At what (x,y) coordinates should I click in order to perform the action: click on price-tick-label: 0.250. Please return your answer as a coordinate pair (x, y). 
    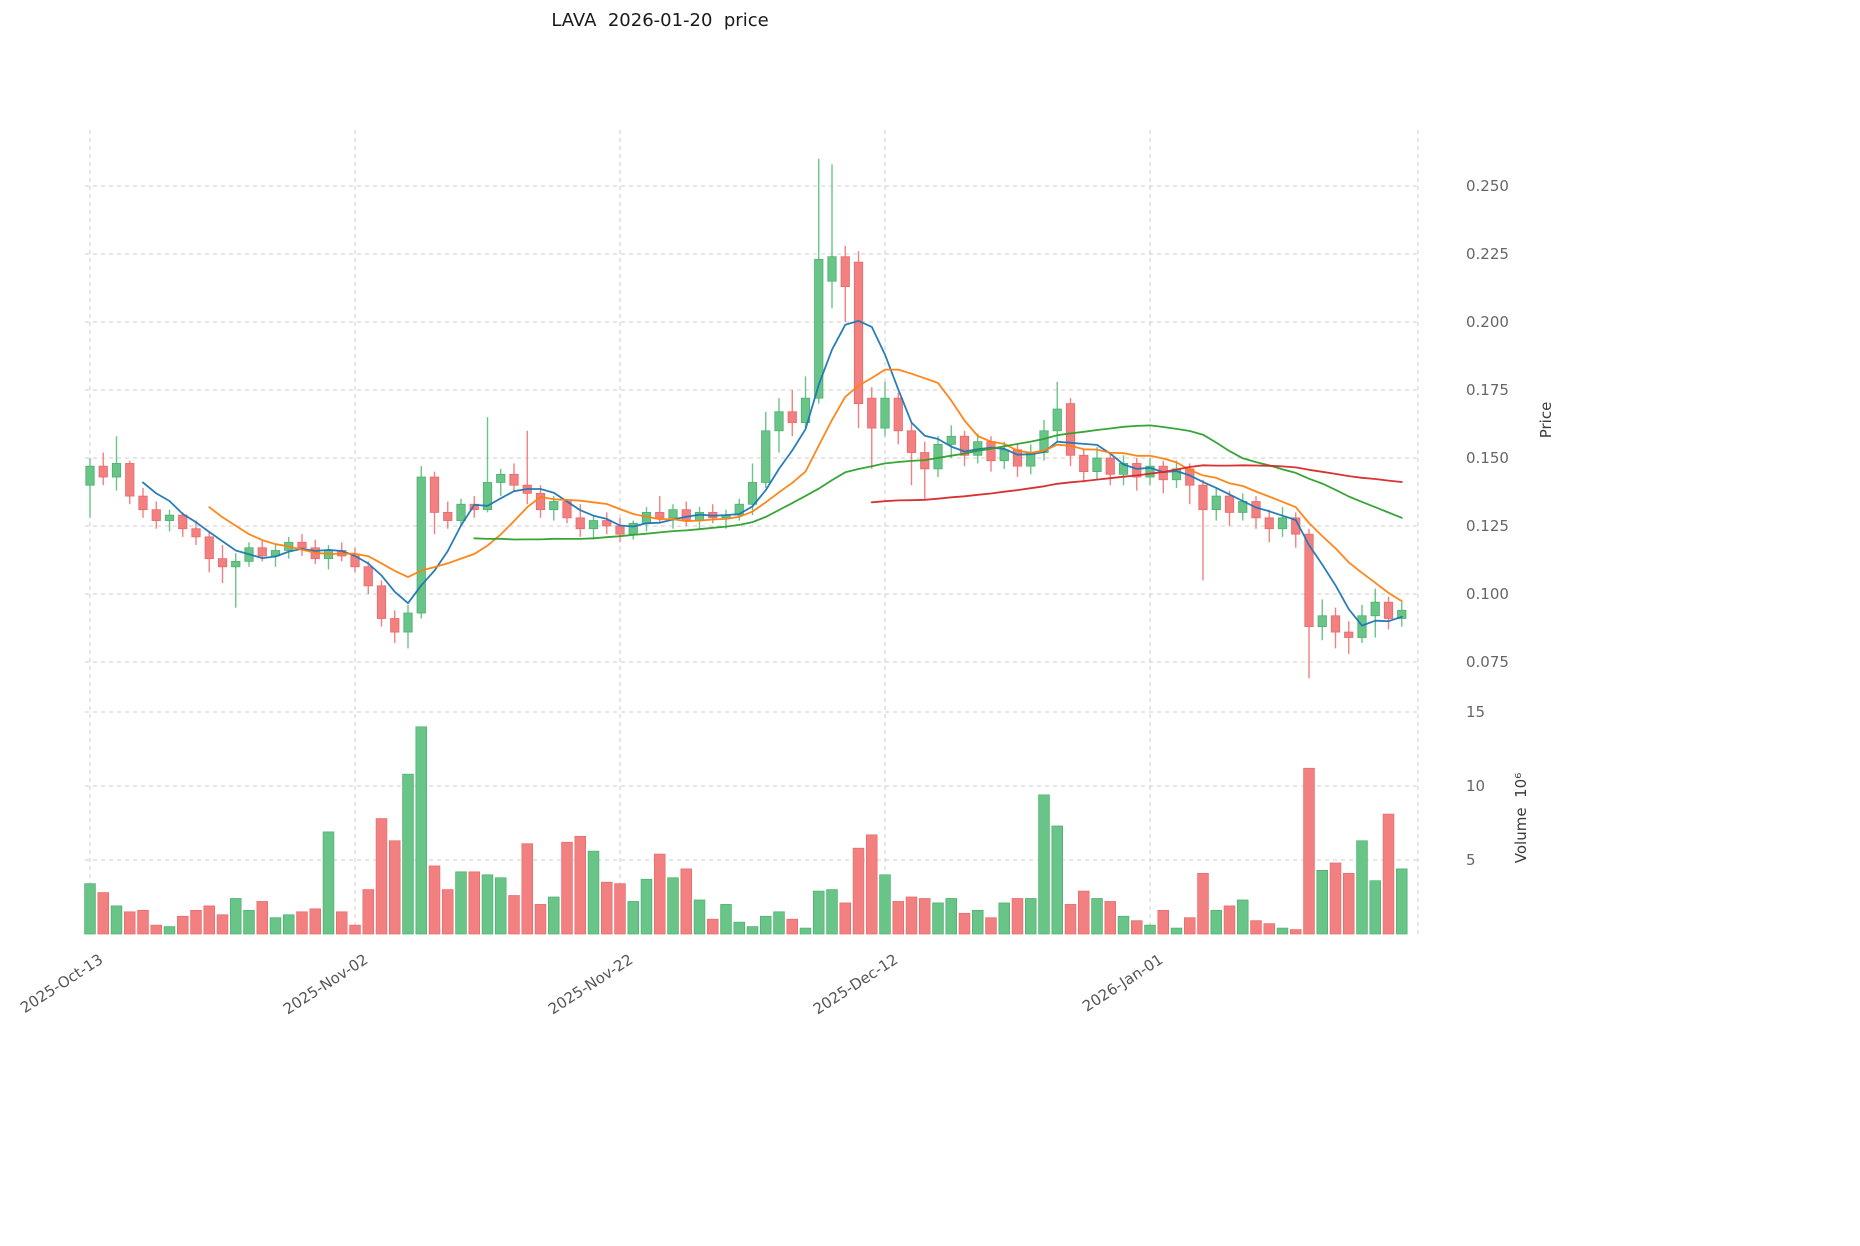
    Looking at the image, I should click on (1487, 186).